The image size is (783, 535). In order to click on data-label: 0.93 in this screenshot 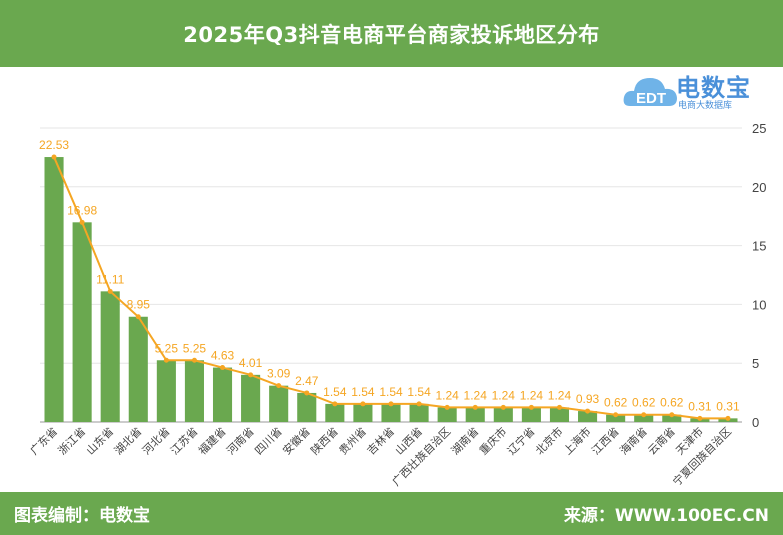, I will do `click(588, 399)`.